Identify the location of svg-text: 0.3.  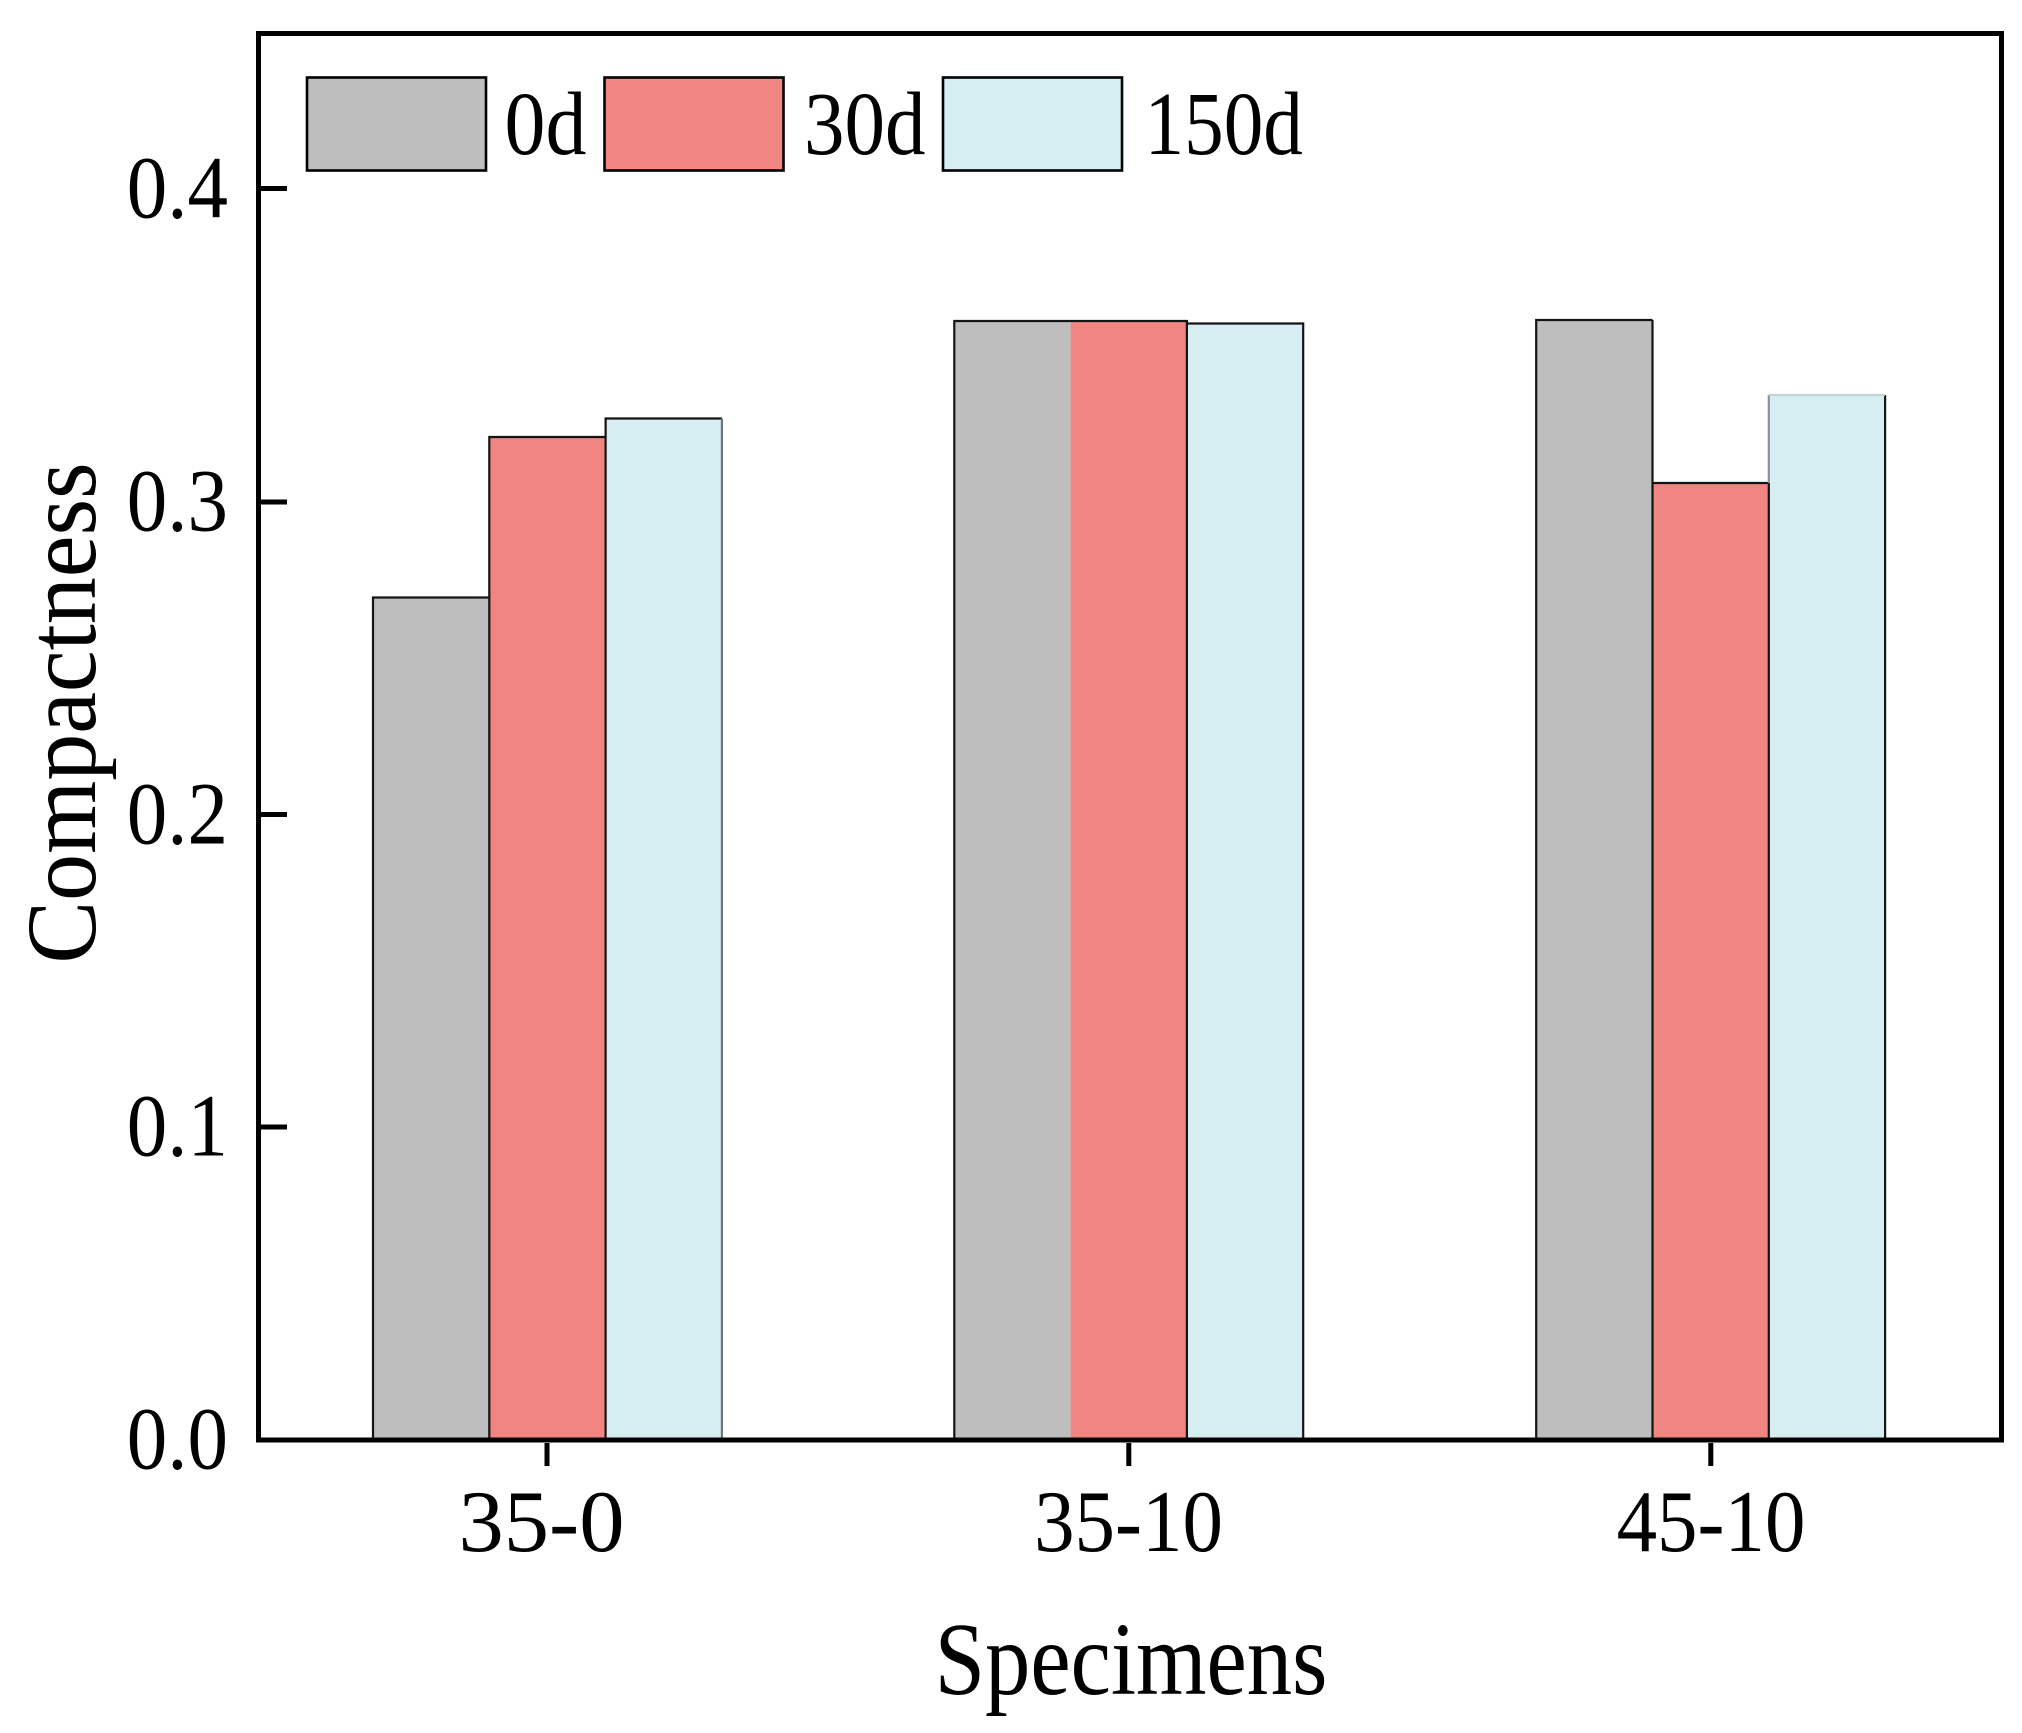
(177, 501).